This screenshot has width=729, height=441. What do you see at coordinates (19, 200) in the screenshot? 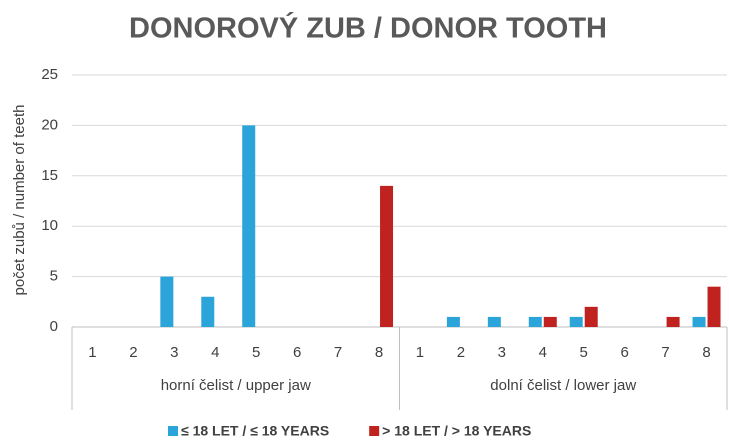
I see `y-axis-label: počet zubů / number of teeth` at bounding box center [19, 200].